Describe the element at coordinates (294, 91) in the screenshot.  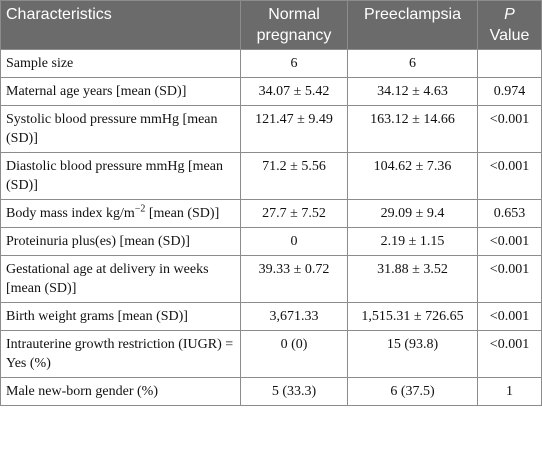
I see `normal-value: 34.07 ± 5.42` at that location.